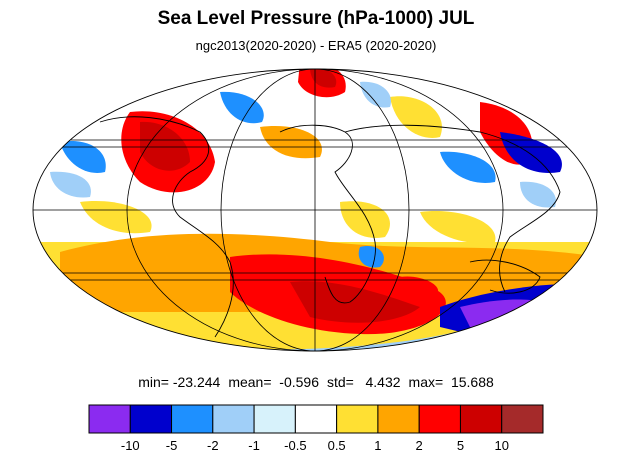 Image resolution: width=632 pixels, height=460 pixels. Describe the element at coordinates (336, 445) in the screenshot. I see `colorbar-label: 0.5` at that location.